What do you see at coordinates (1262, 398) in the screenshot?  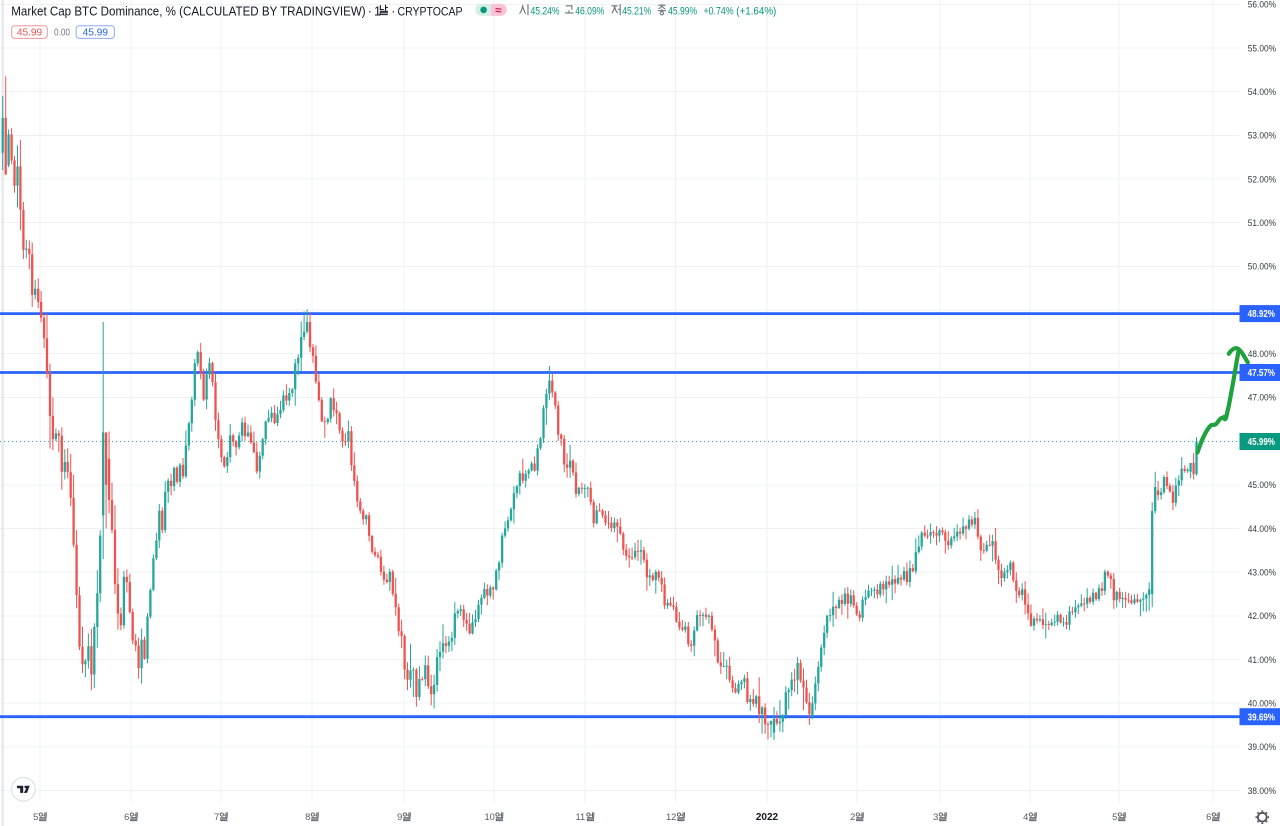 I see `svg-text: 47.00%` at bounding box center [1262, 398].